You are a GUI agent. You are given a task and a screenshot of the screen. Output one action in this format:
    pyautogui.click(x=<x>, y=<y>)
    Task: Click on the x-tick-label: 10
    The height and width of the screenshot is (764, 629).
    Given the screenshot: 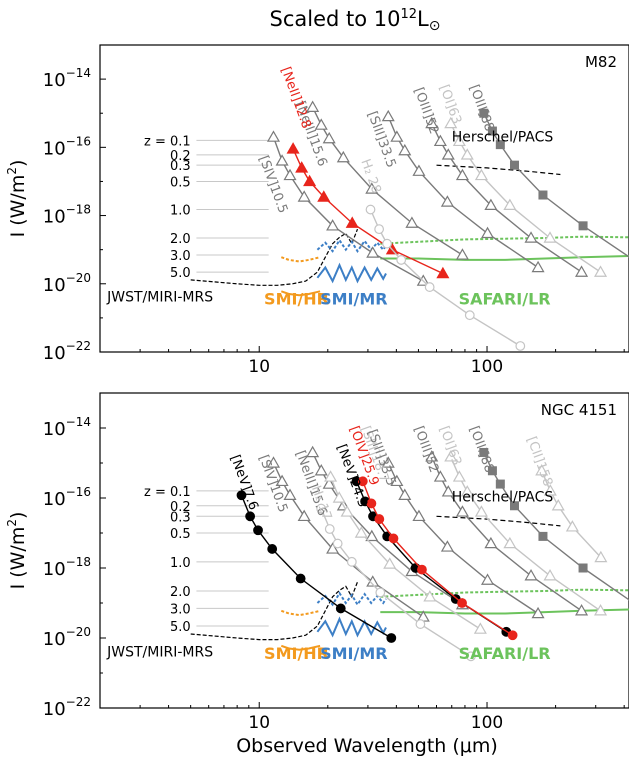 What is the action you would take?
    pyautogui.click(x=259, y=723)
    